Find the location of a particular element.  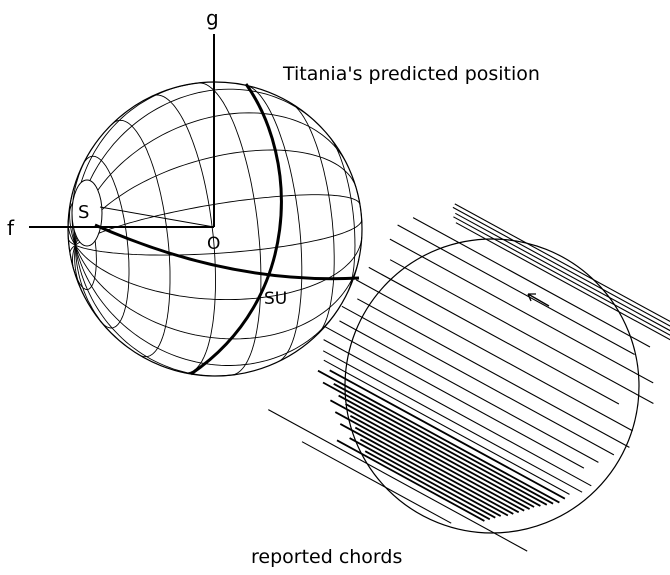

origin-label: O is located at coordinates (213, 244).